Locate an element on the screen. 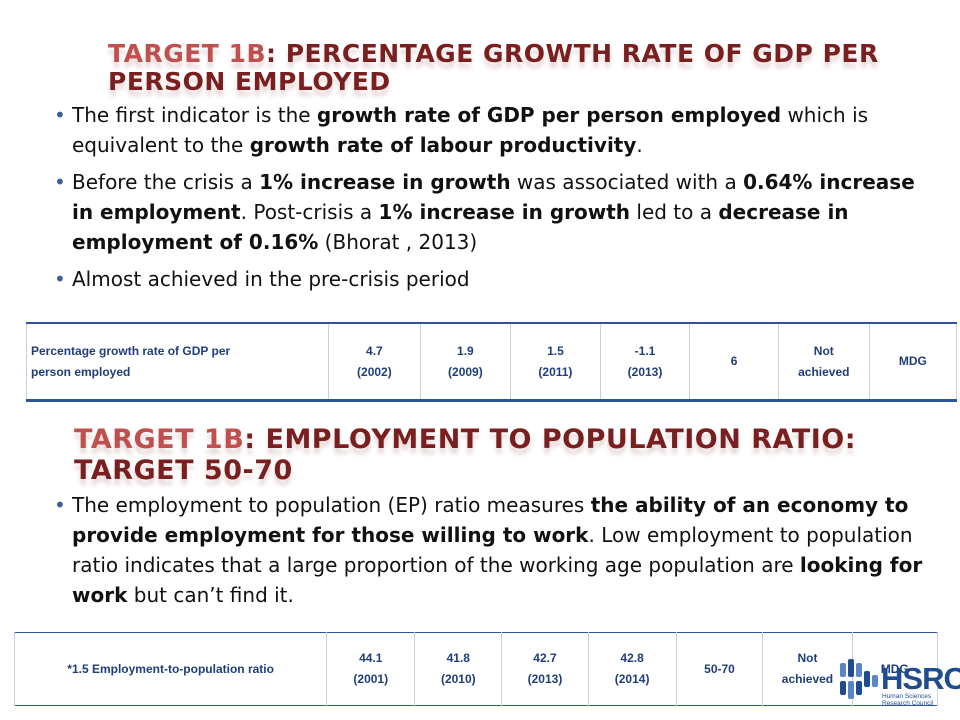 This screenshot has height=720, width=960. cell-text: 1.9 is located at coordinates (465, 350).